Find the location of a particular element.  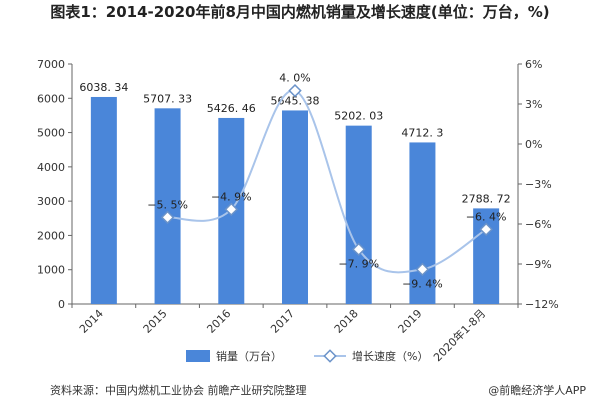

bar-value-label: 4712. 3 is located at coordinates (422, 132).